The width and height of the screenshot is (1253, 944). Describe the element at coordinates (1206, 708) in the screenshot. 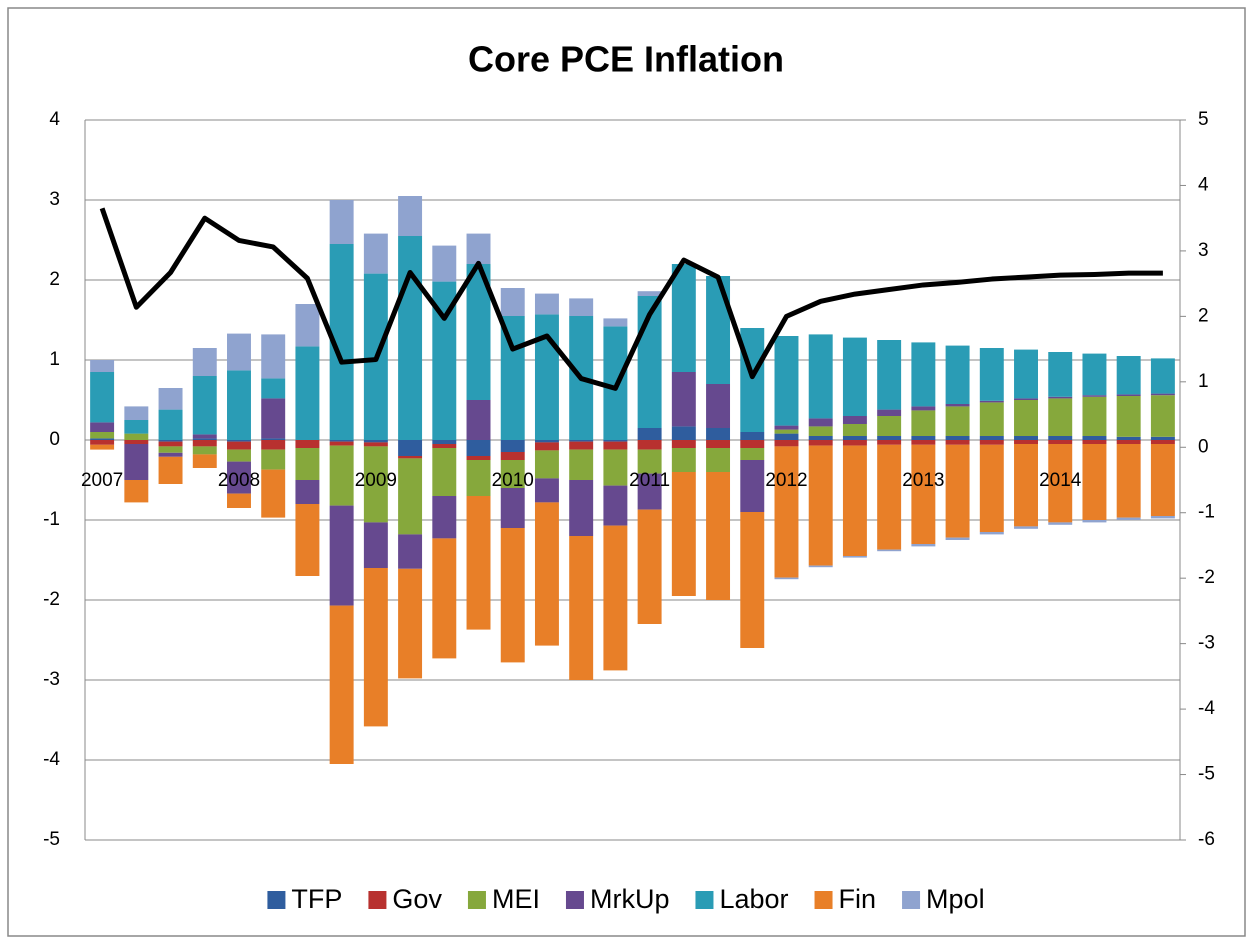

I see `y2-tick-label: -4` at that location.